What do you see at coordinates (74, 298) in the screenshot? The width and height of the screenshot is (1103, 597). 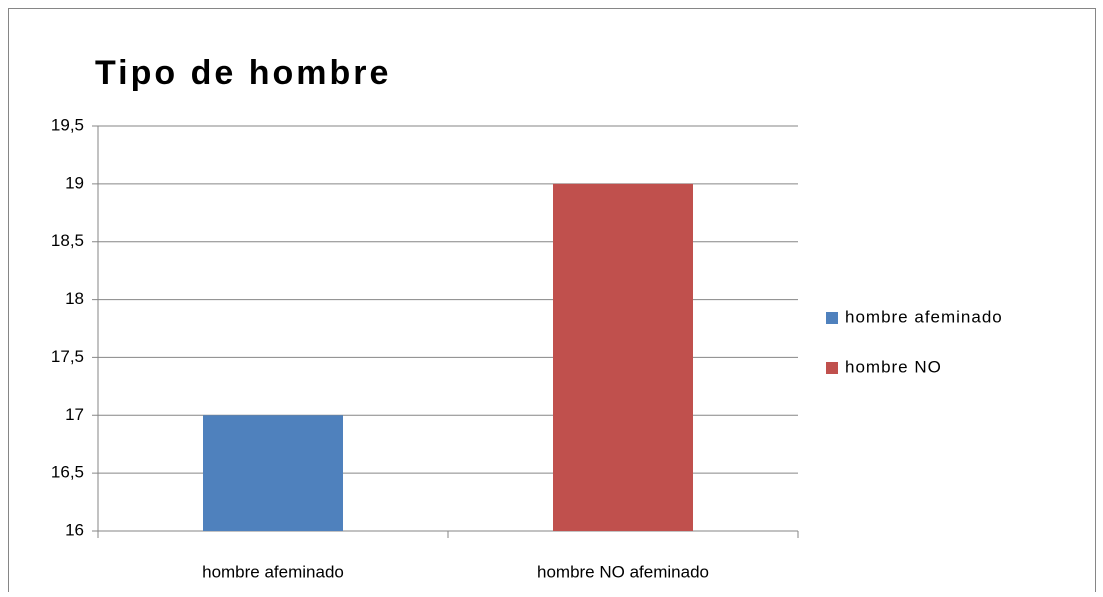 I see `y-tick-label: 18` at bounding box center [74, 298].